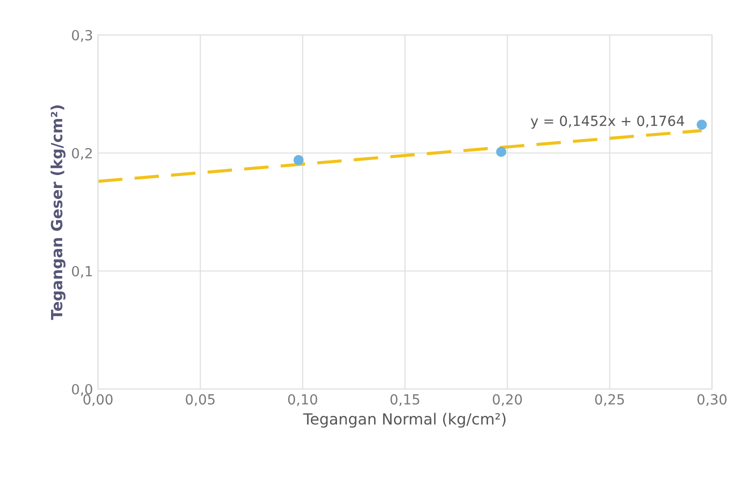  Describe the element at coordinates (712, 400) in the screenshot. I see `x-tick-label: 0,30` at that location.